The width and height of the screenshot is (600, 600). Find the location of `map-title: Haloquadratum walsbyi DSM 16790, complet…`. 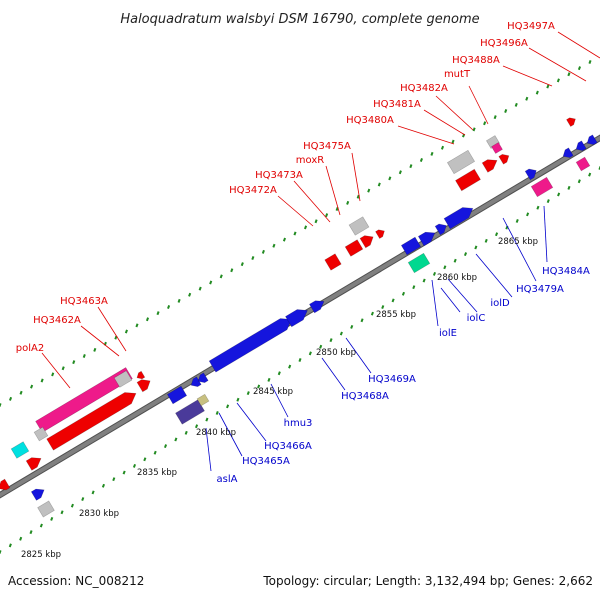

map-title: Haloquadratum walsbyi DSM 16790, complet… is located at coordinates (299, 19).